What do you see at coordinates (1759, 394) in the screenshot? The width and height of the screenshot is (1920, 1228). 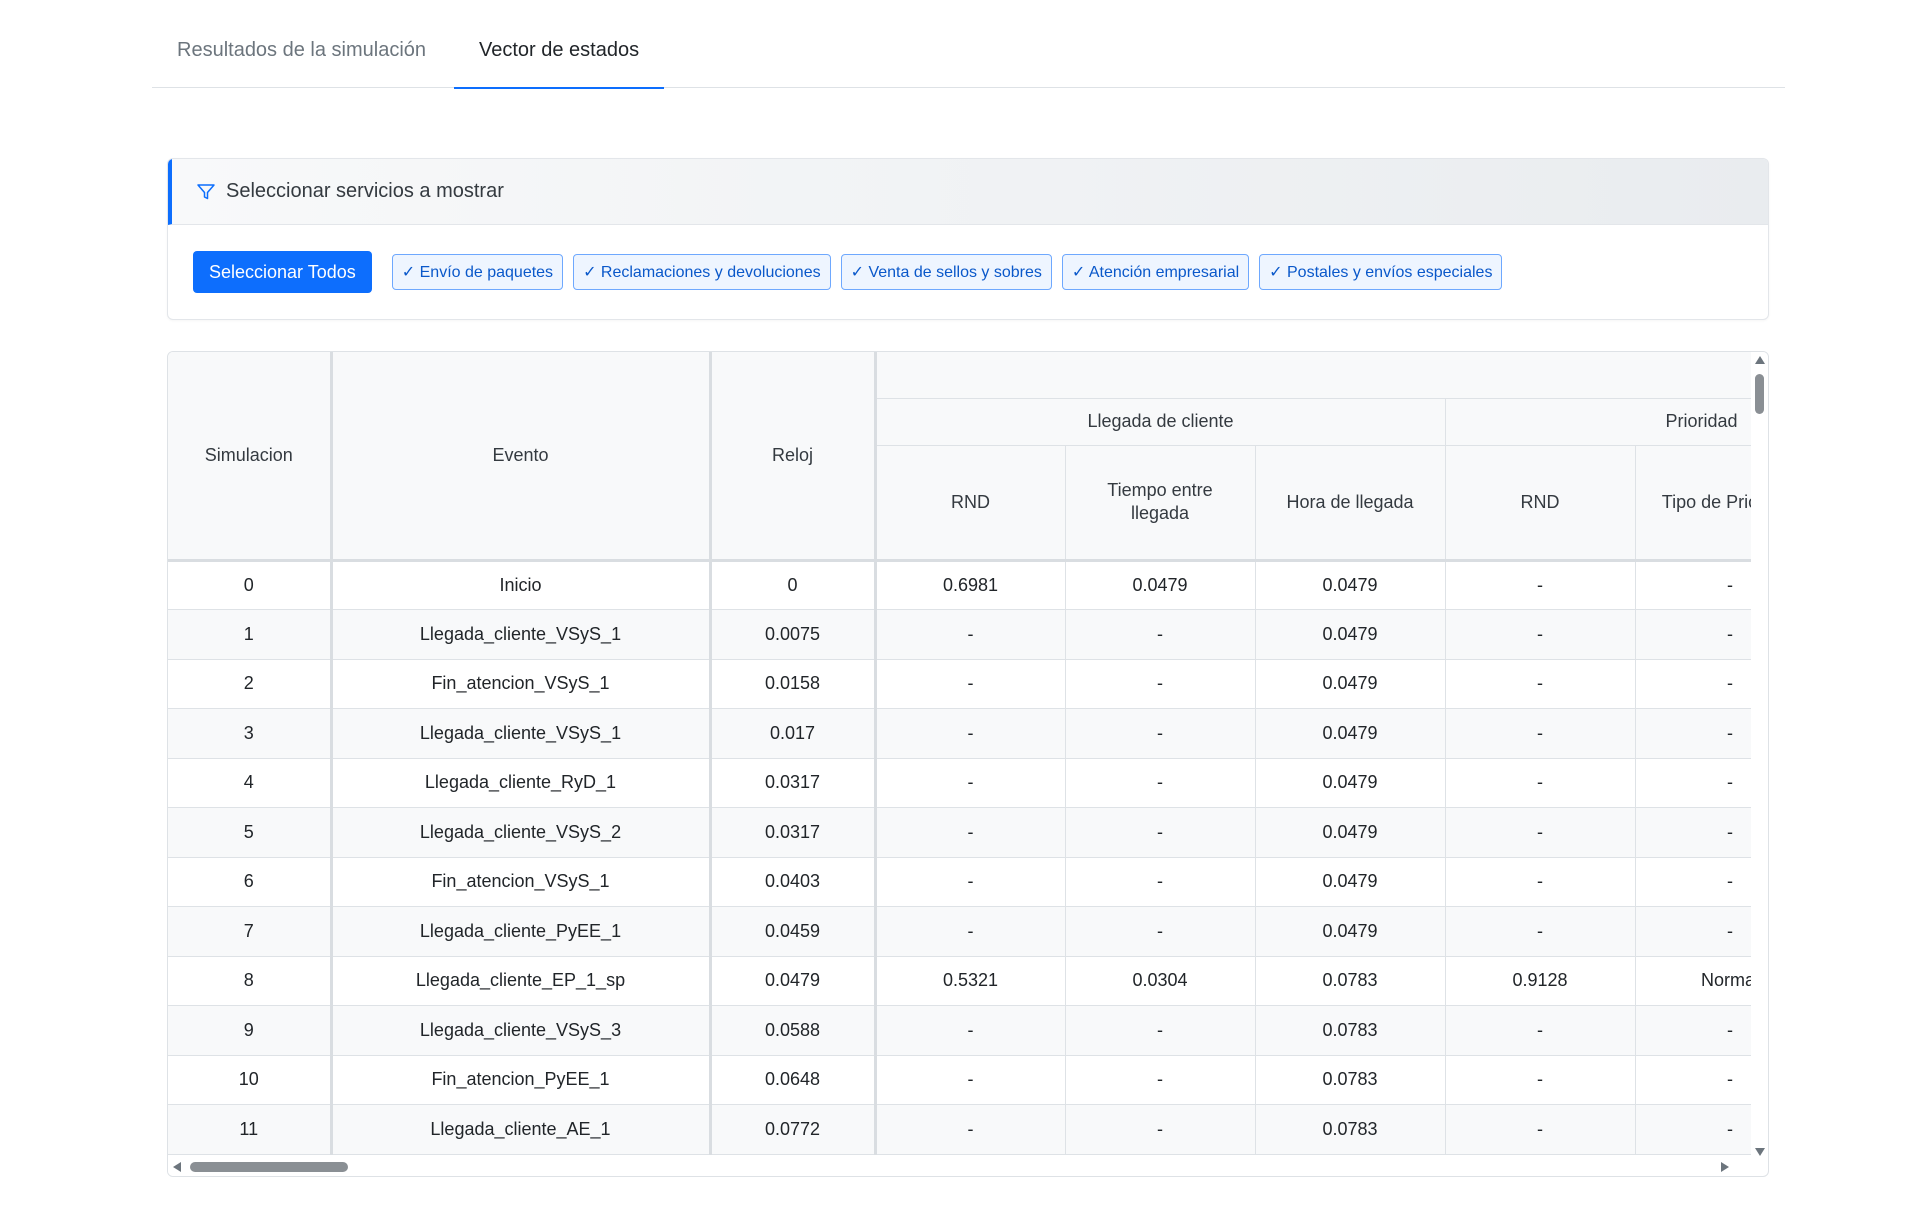 I see `vertical-scroll-thumb` at bounding box center [1759, 394].